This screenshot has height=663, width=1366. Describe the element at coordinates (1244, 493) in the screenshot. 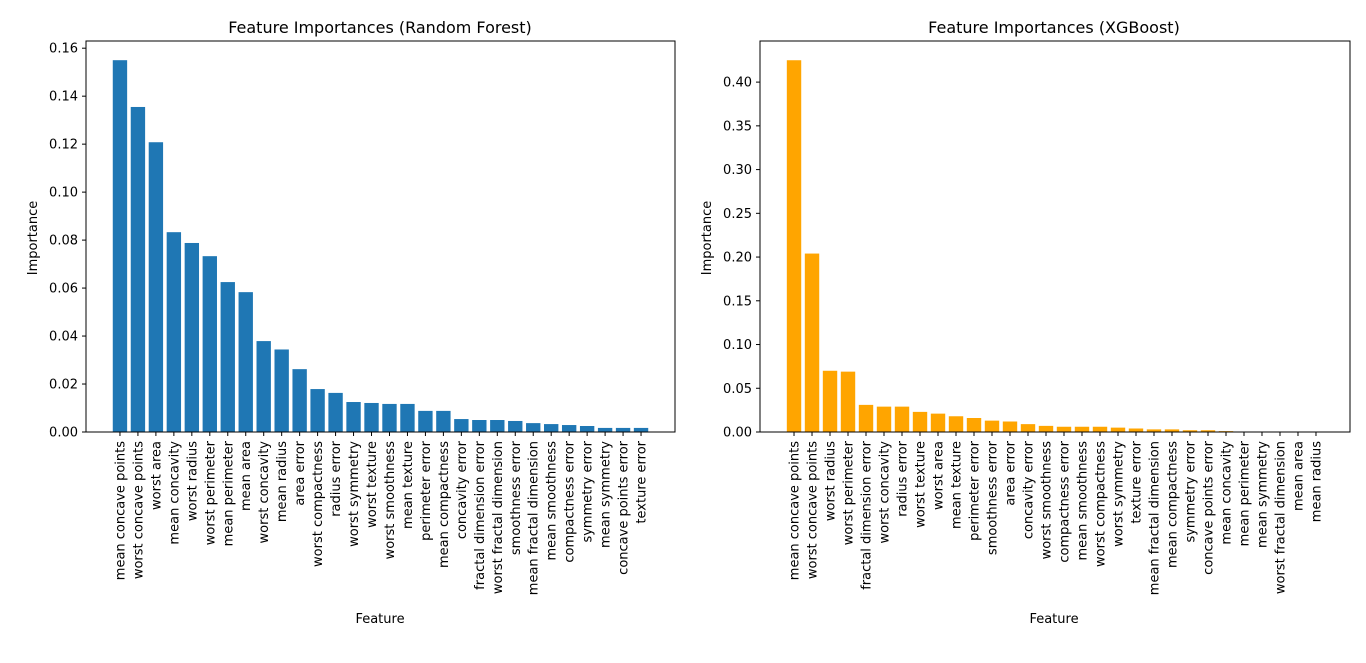

I see `x-tick-label: mean perimeter` at that location.